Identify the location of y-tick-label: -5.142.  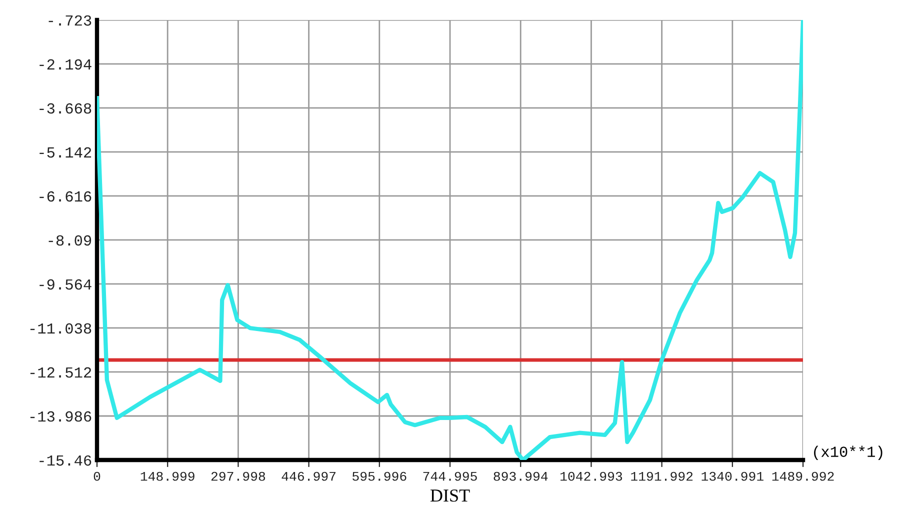
(66, 152).